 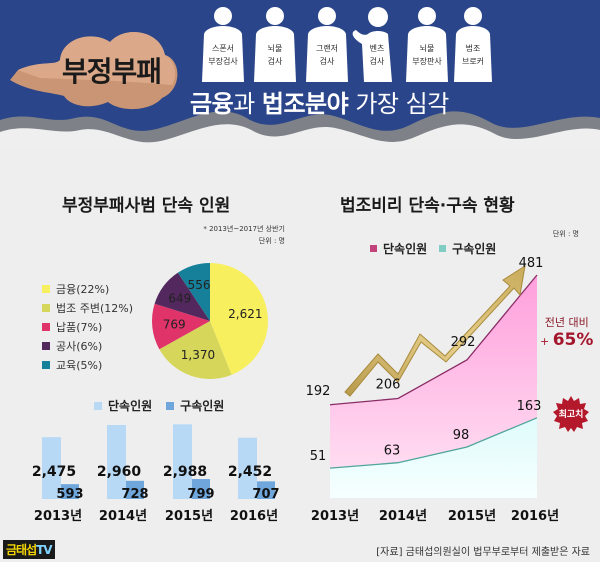 I want to click on line-crackdown, so click(x=433, y=340).